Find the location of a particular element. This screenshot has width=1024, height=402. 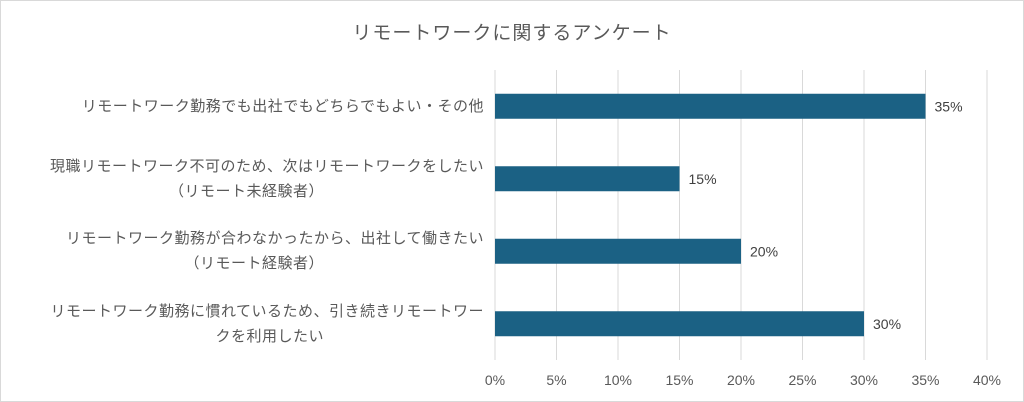

x-tick-label: 5% is located at coordinates (556, 380).